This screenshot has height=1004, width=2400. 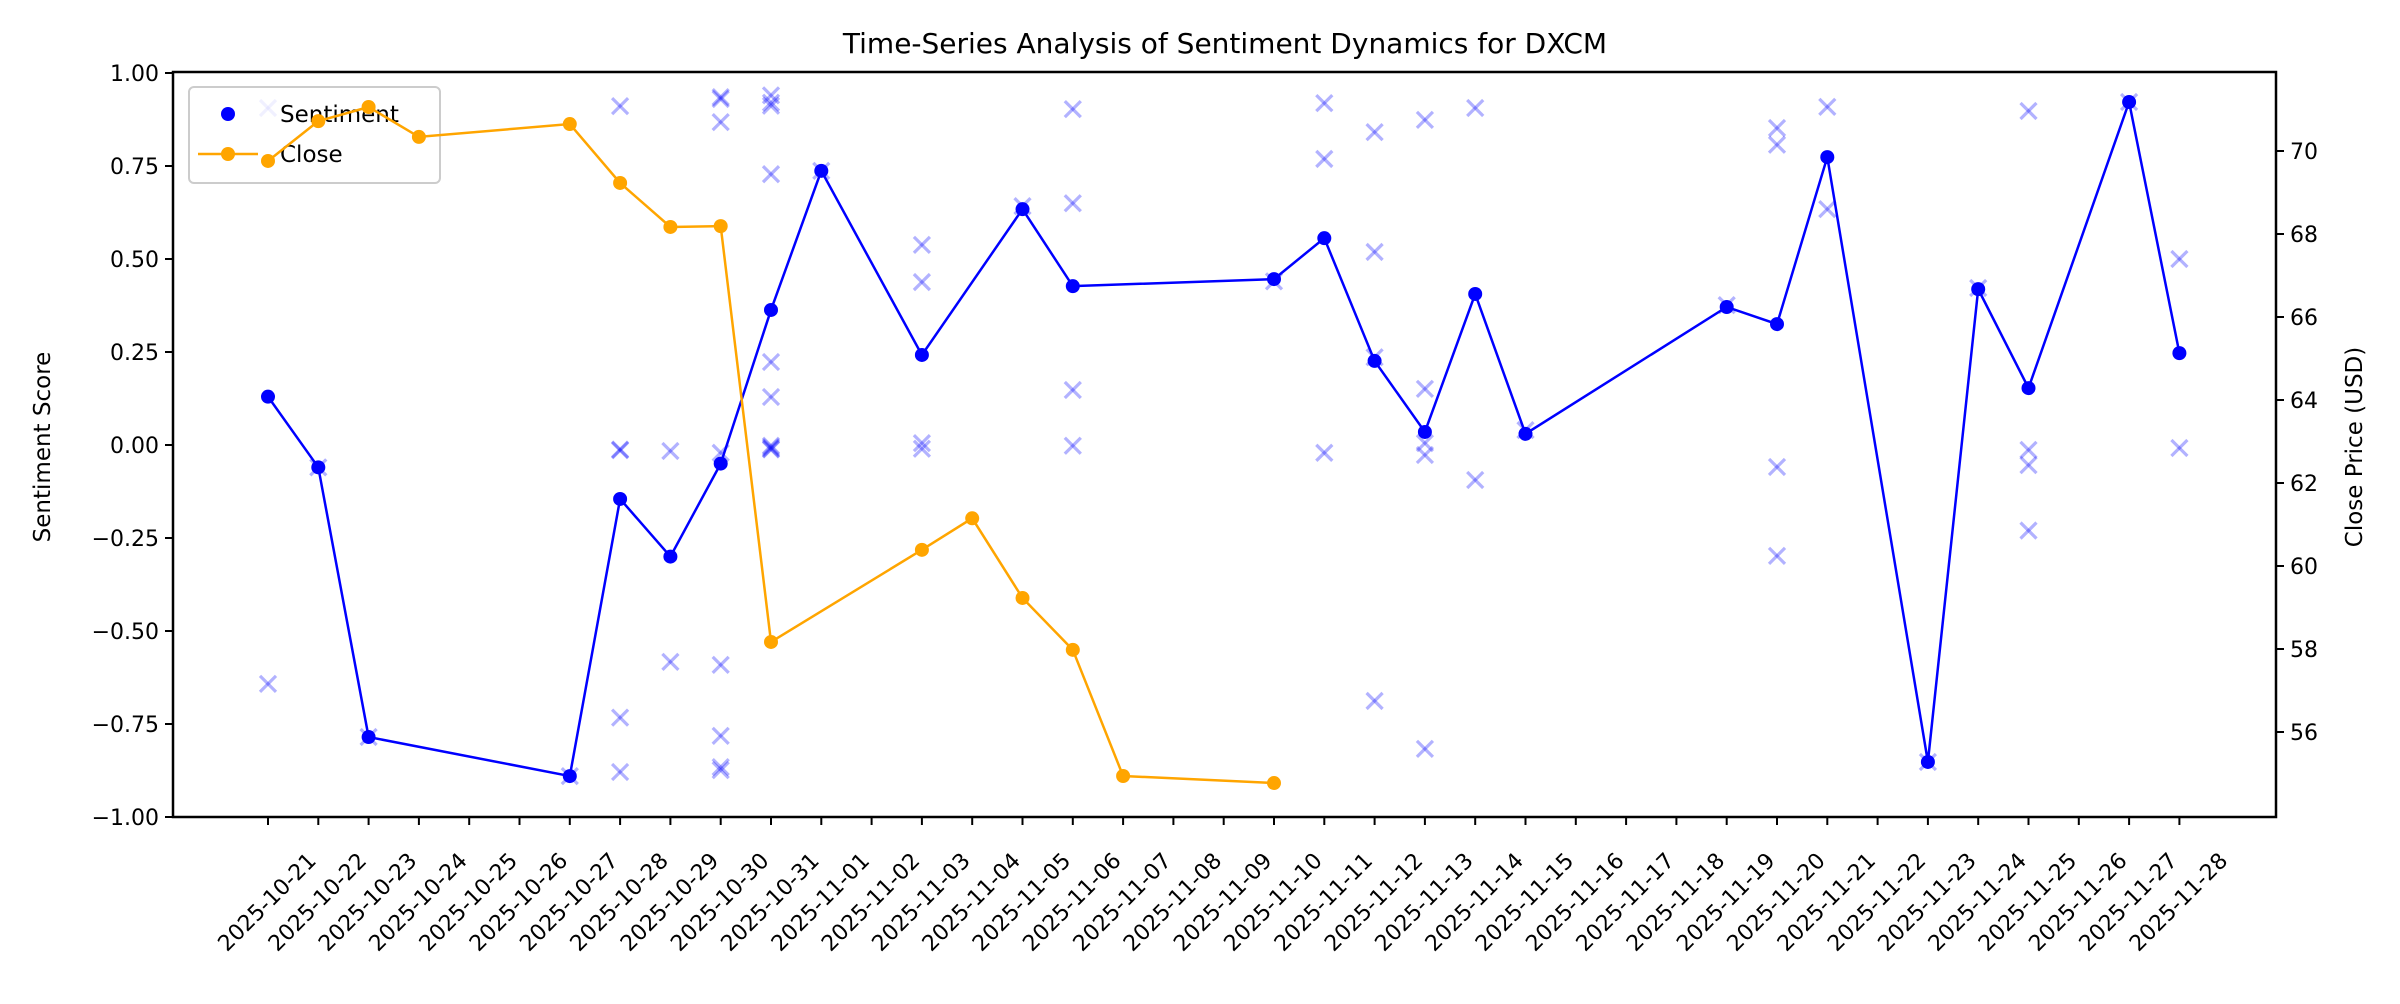 I want to click on legend-sentiment-marker-icon, so click(x=228, y=114).